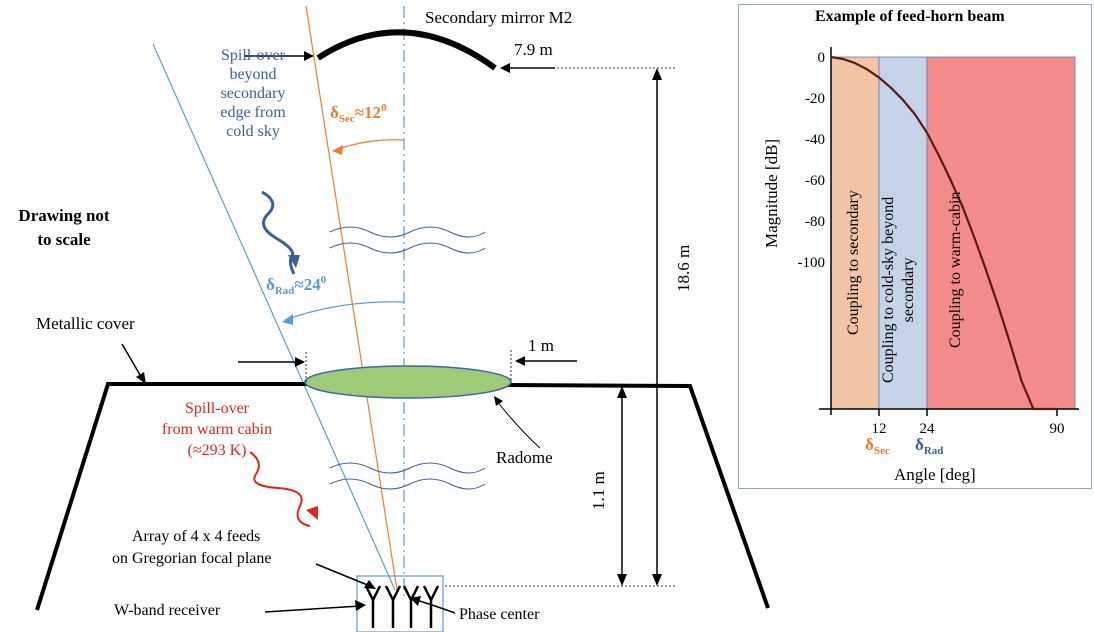 The image size is (1094, 632). Describe the element at coordinates (402, 606) in the screenshot. I see `feed-horns` at that location.